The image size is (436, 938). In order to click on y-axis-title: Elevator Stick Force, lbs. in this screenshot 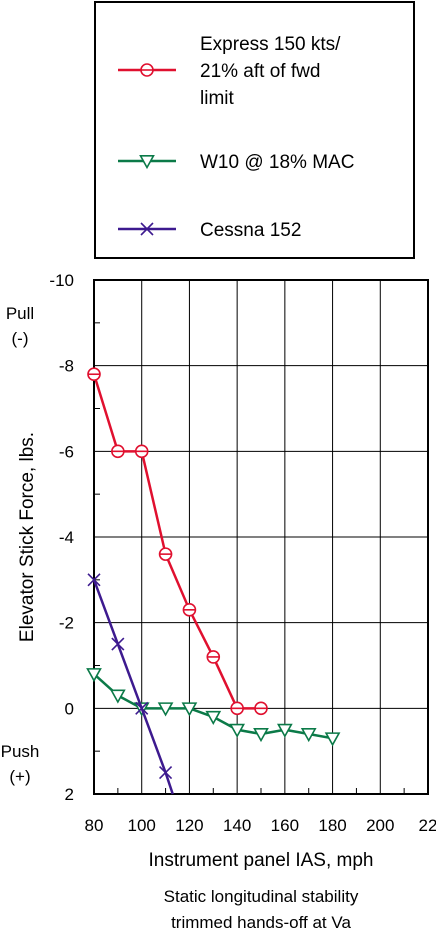, I will do `click(27, 537)`.